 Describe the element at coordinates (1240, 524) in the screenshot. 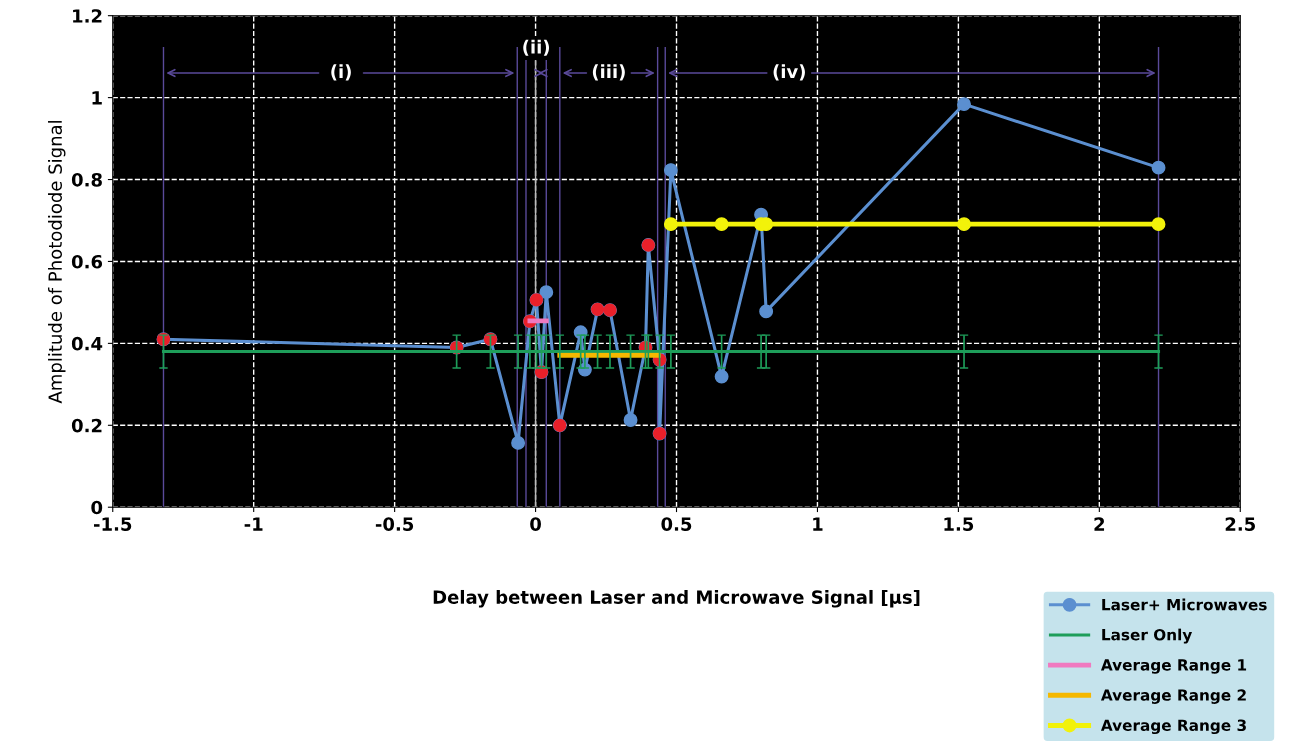

I see `x-tick-label: 2.5` at that location.